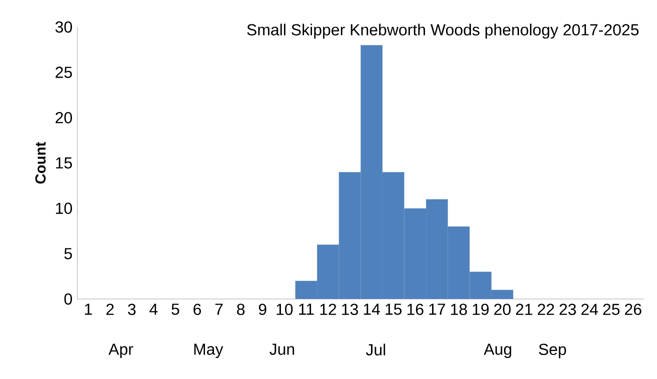  I want to click on y-tick-label: 25, so click(64, 72).